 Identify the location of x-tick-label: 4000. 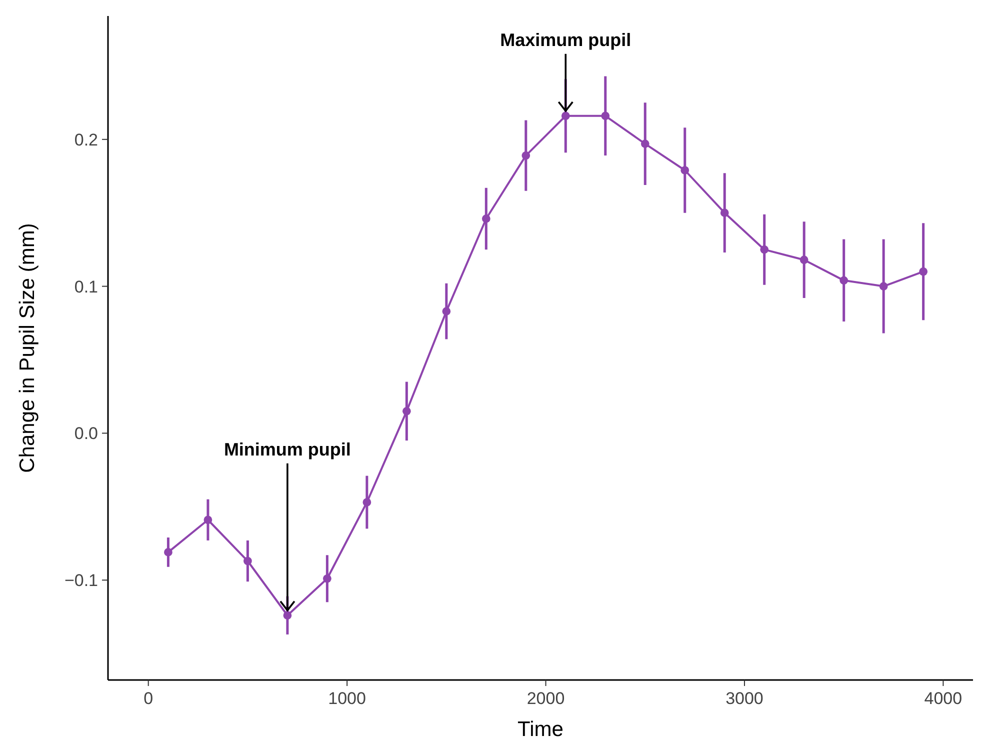
(943, 698).